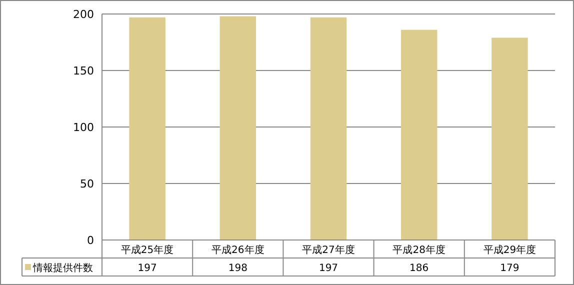 This screenshot has height=285, width=574. Describe the element at coordinates (147, 250) in the screenshot. I see `x-tick-label: 平成25年度` at that location.